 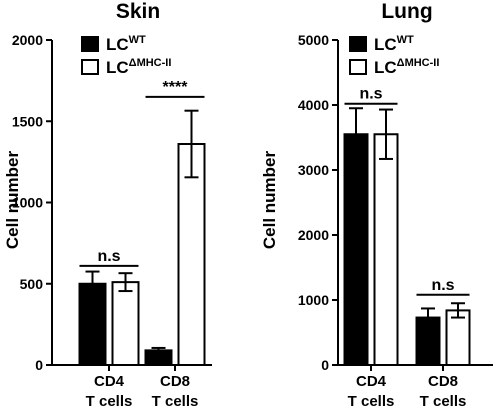 What do you see at coordinates (313, 105) in the screenshot?
I see `y-tick-label: 4000` at bounding box center [313, 105].